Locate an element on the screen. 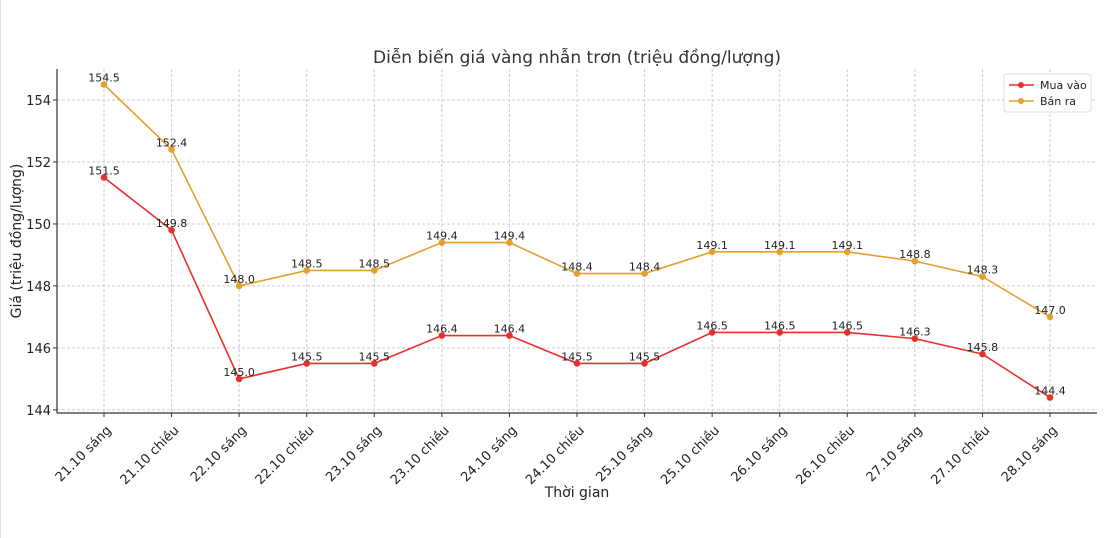 Image resolution: width=1104 pixels, height=538 pixels. data-label: 148.0 is located at coordinates (239, 279).